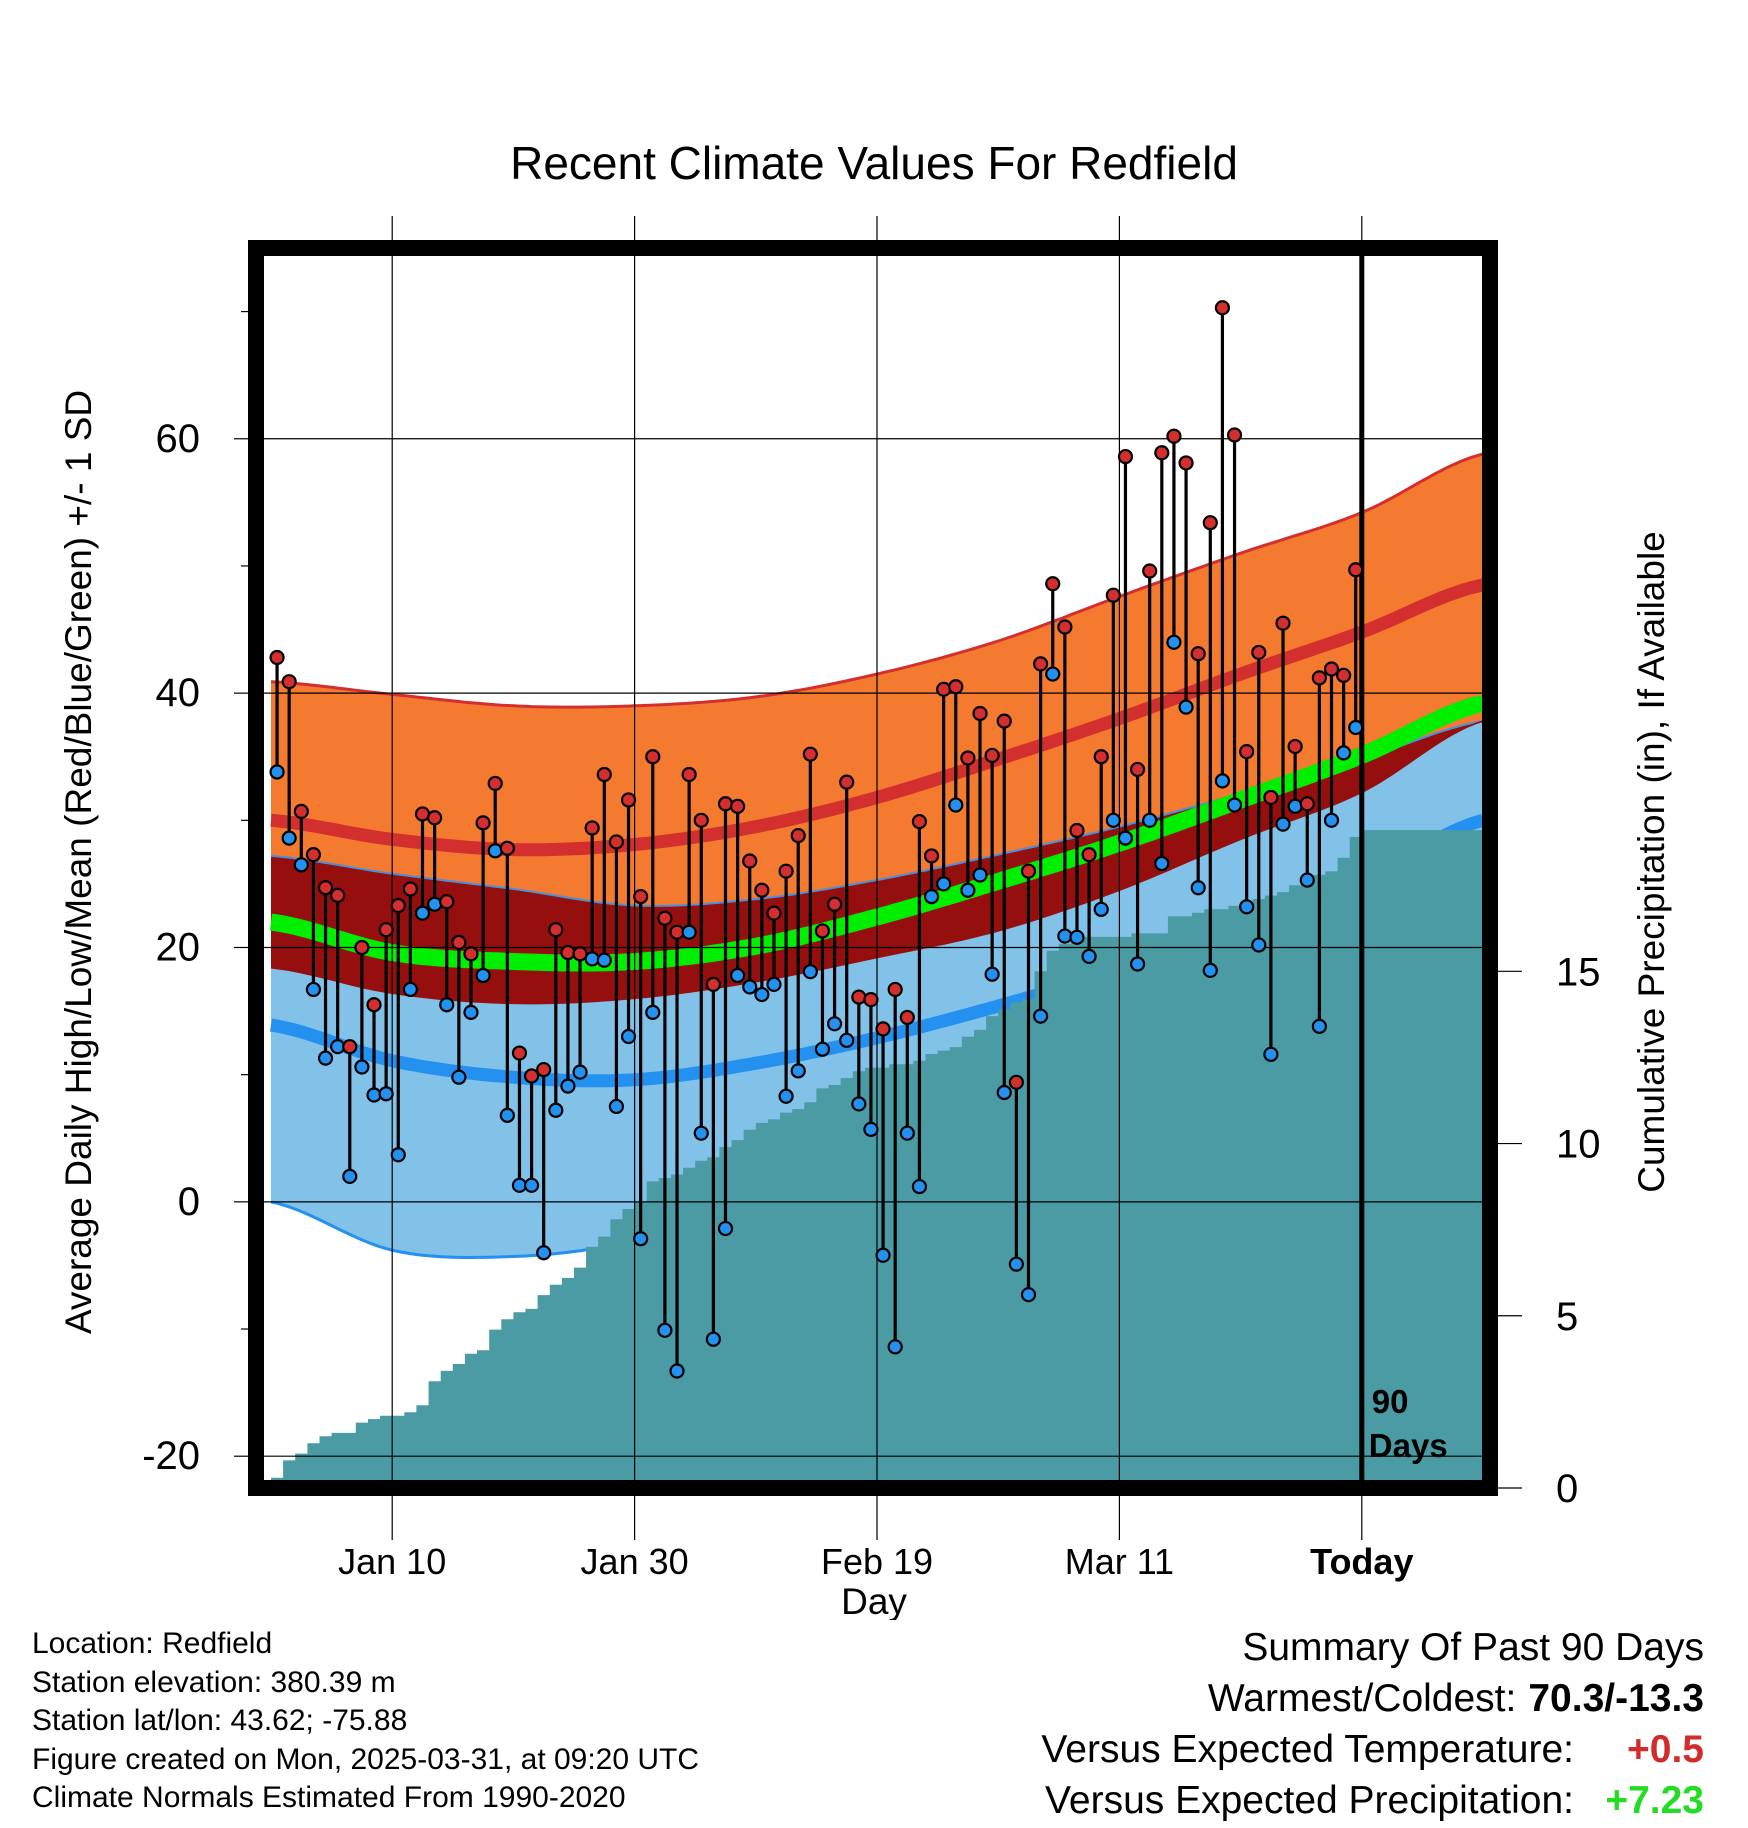 The image size is (1748, 1828). Describe the element at coordinates (1567, 1489) in the screenshot. I see `y2-tick-label: 0` at that location.